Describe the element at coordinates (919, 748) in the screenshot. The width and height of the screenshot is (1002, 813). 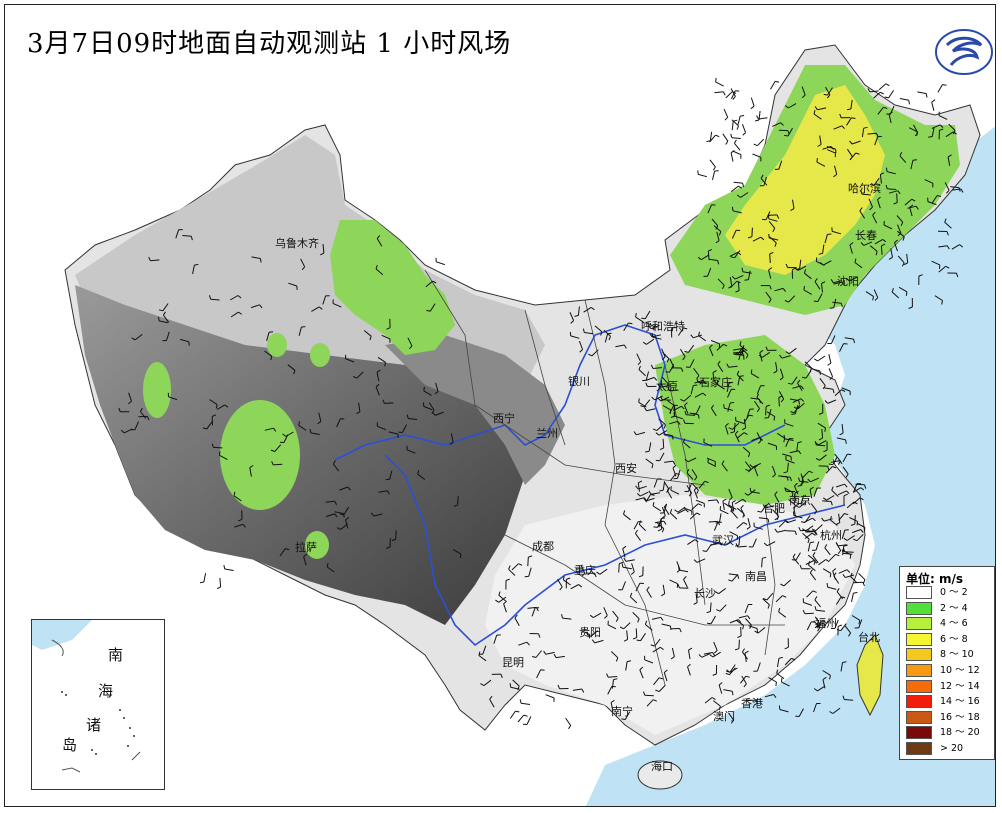
I see `legend-swatch` at that location.